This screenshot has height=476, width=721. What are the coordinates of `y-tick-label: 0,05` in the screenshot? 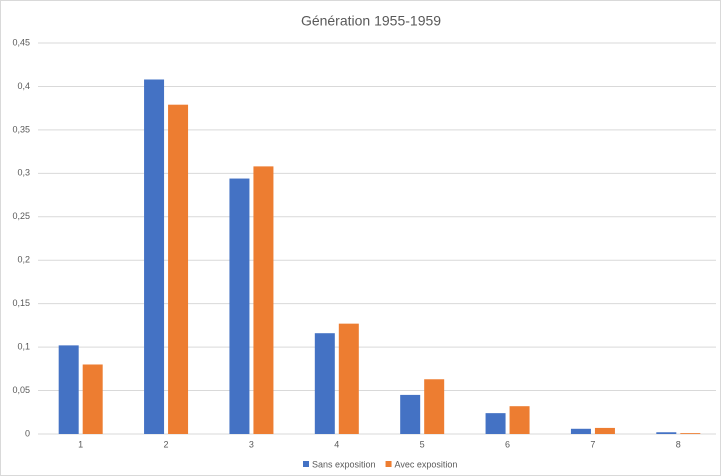 It's located at (21, 390).